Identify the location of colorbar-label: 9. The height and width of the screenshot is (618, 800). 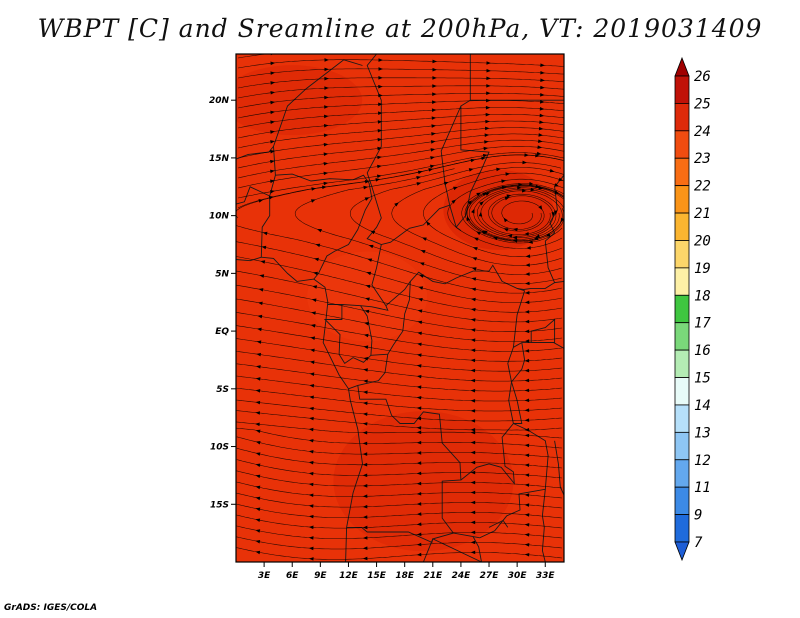
(698, 516).